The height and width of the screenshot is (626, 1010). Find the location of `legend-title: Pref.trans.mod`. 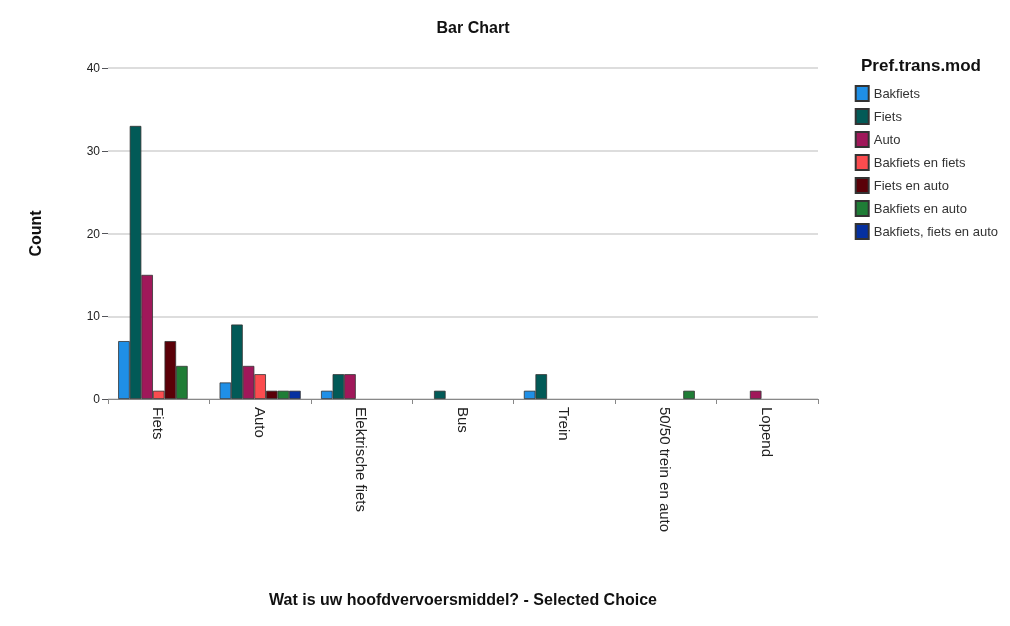

legend-title: Pref.trans.mod is located at coordinates (921, 65).